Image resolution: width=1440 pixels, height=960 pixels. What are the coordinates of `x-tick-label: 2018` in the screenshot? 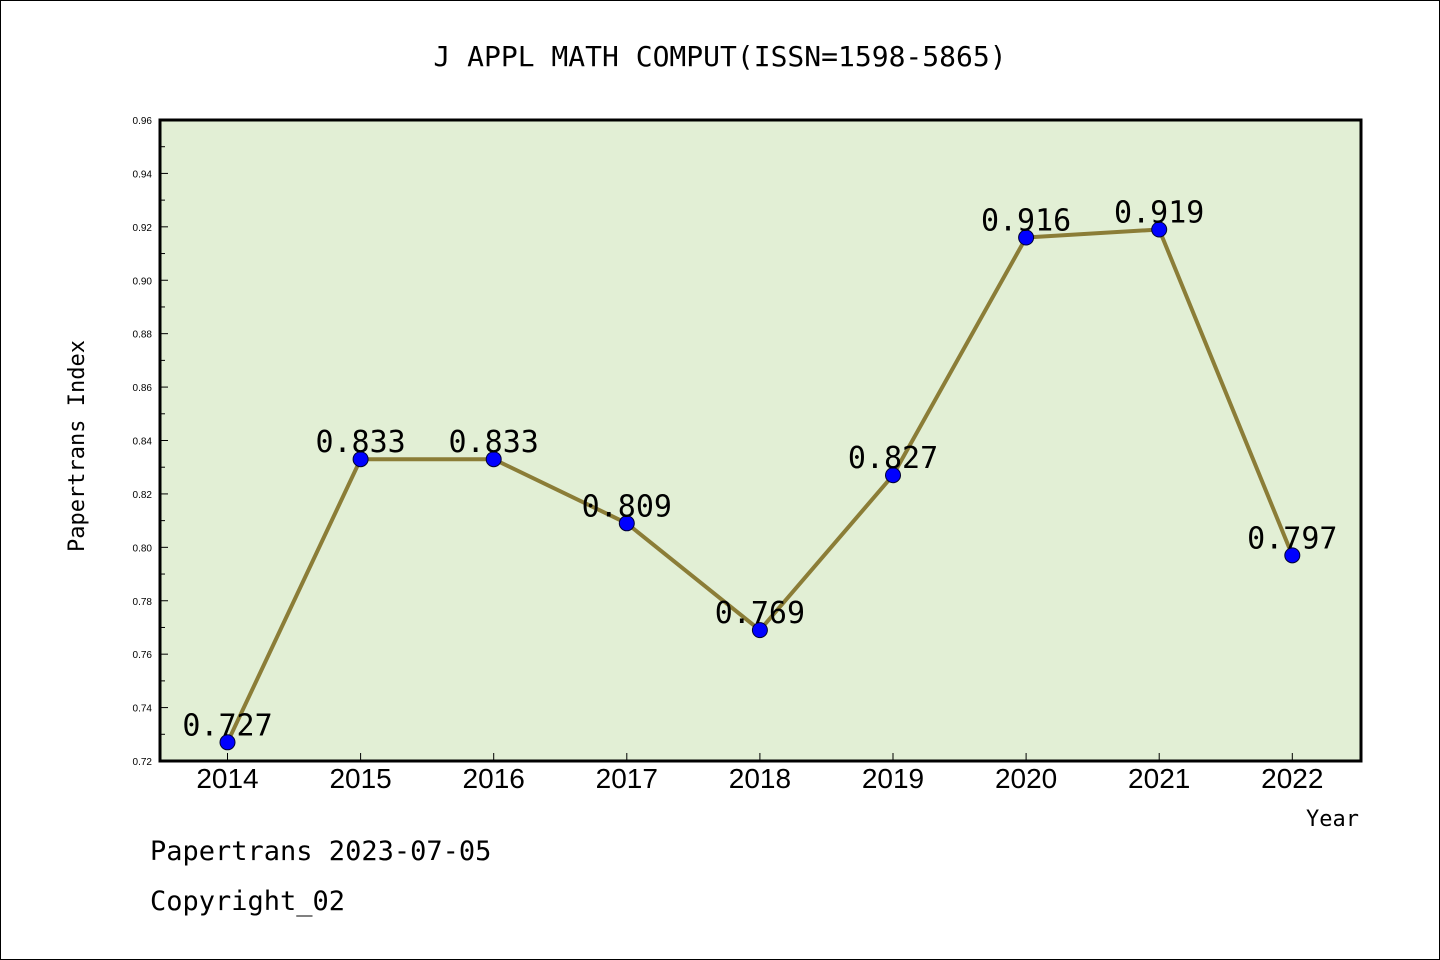 It's located at (760, 778).